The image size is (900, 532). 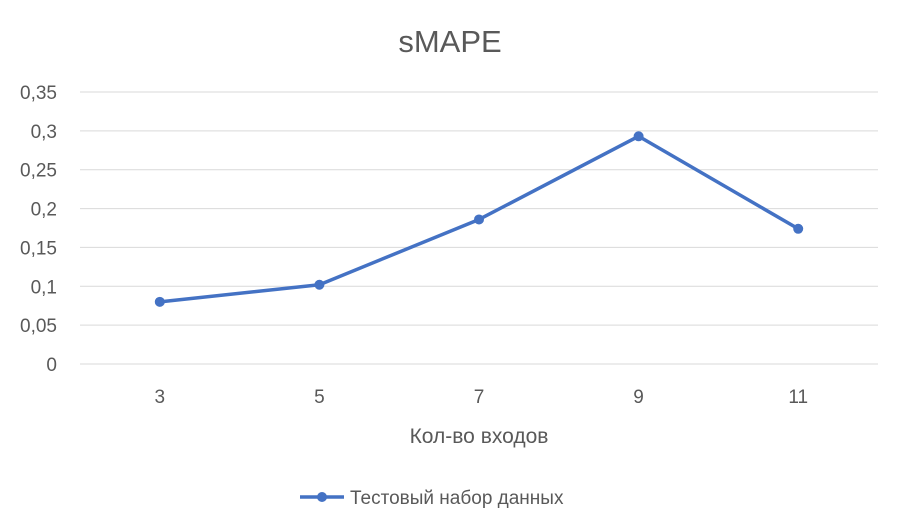 What do you see at coordinates (457, 498) in the screenshot?
I see `legend-label: Тестовый набор данных` at bounding box center [457, 498].